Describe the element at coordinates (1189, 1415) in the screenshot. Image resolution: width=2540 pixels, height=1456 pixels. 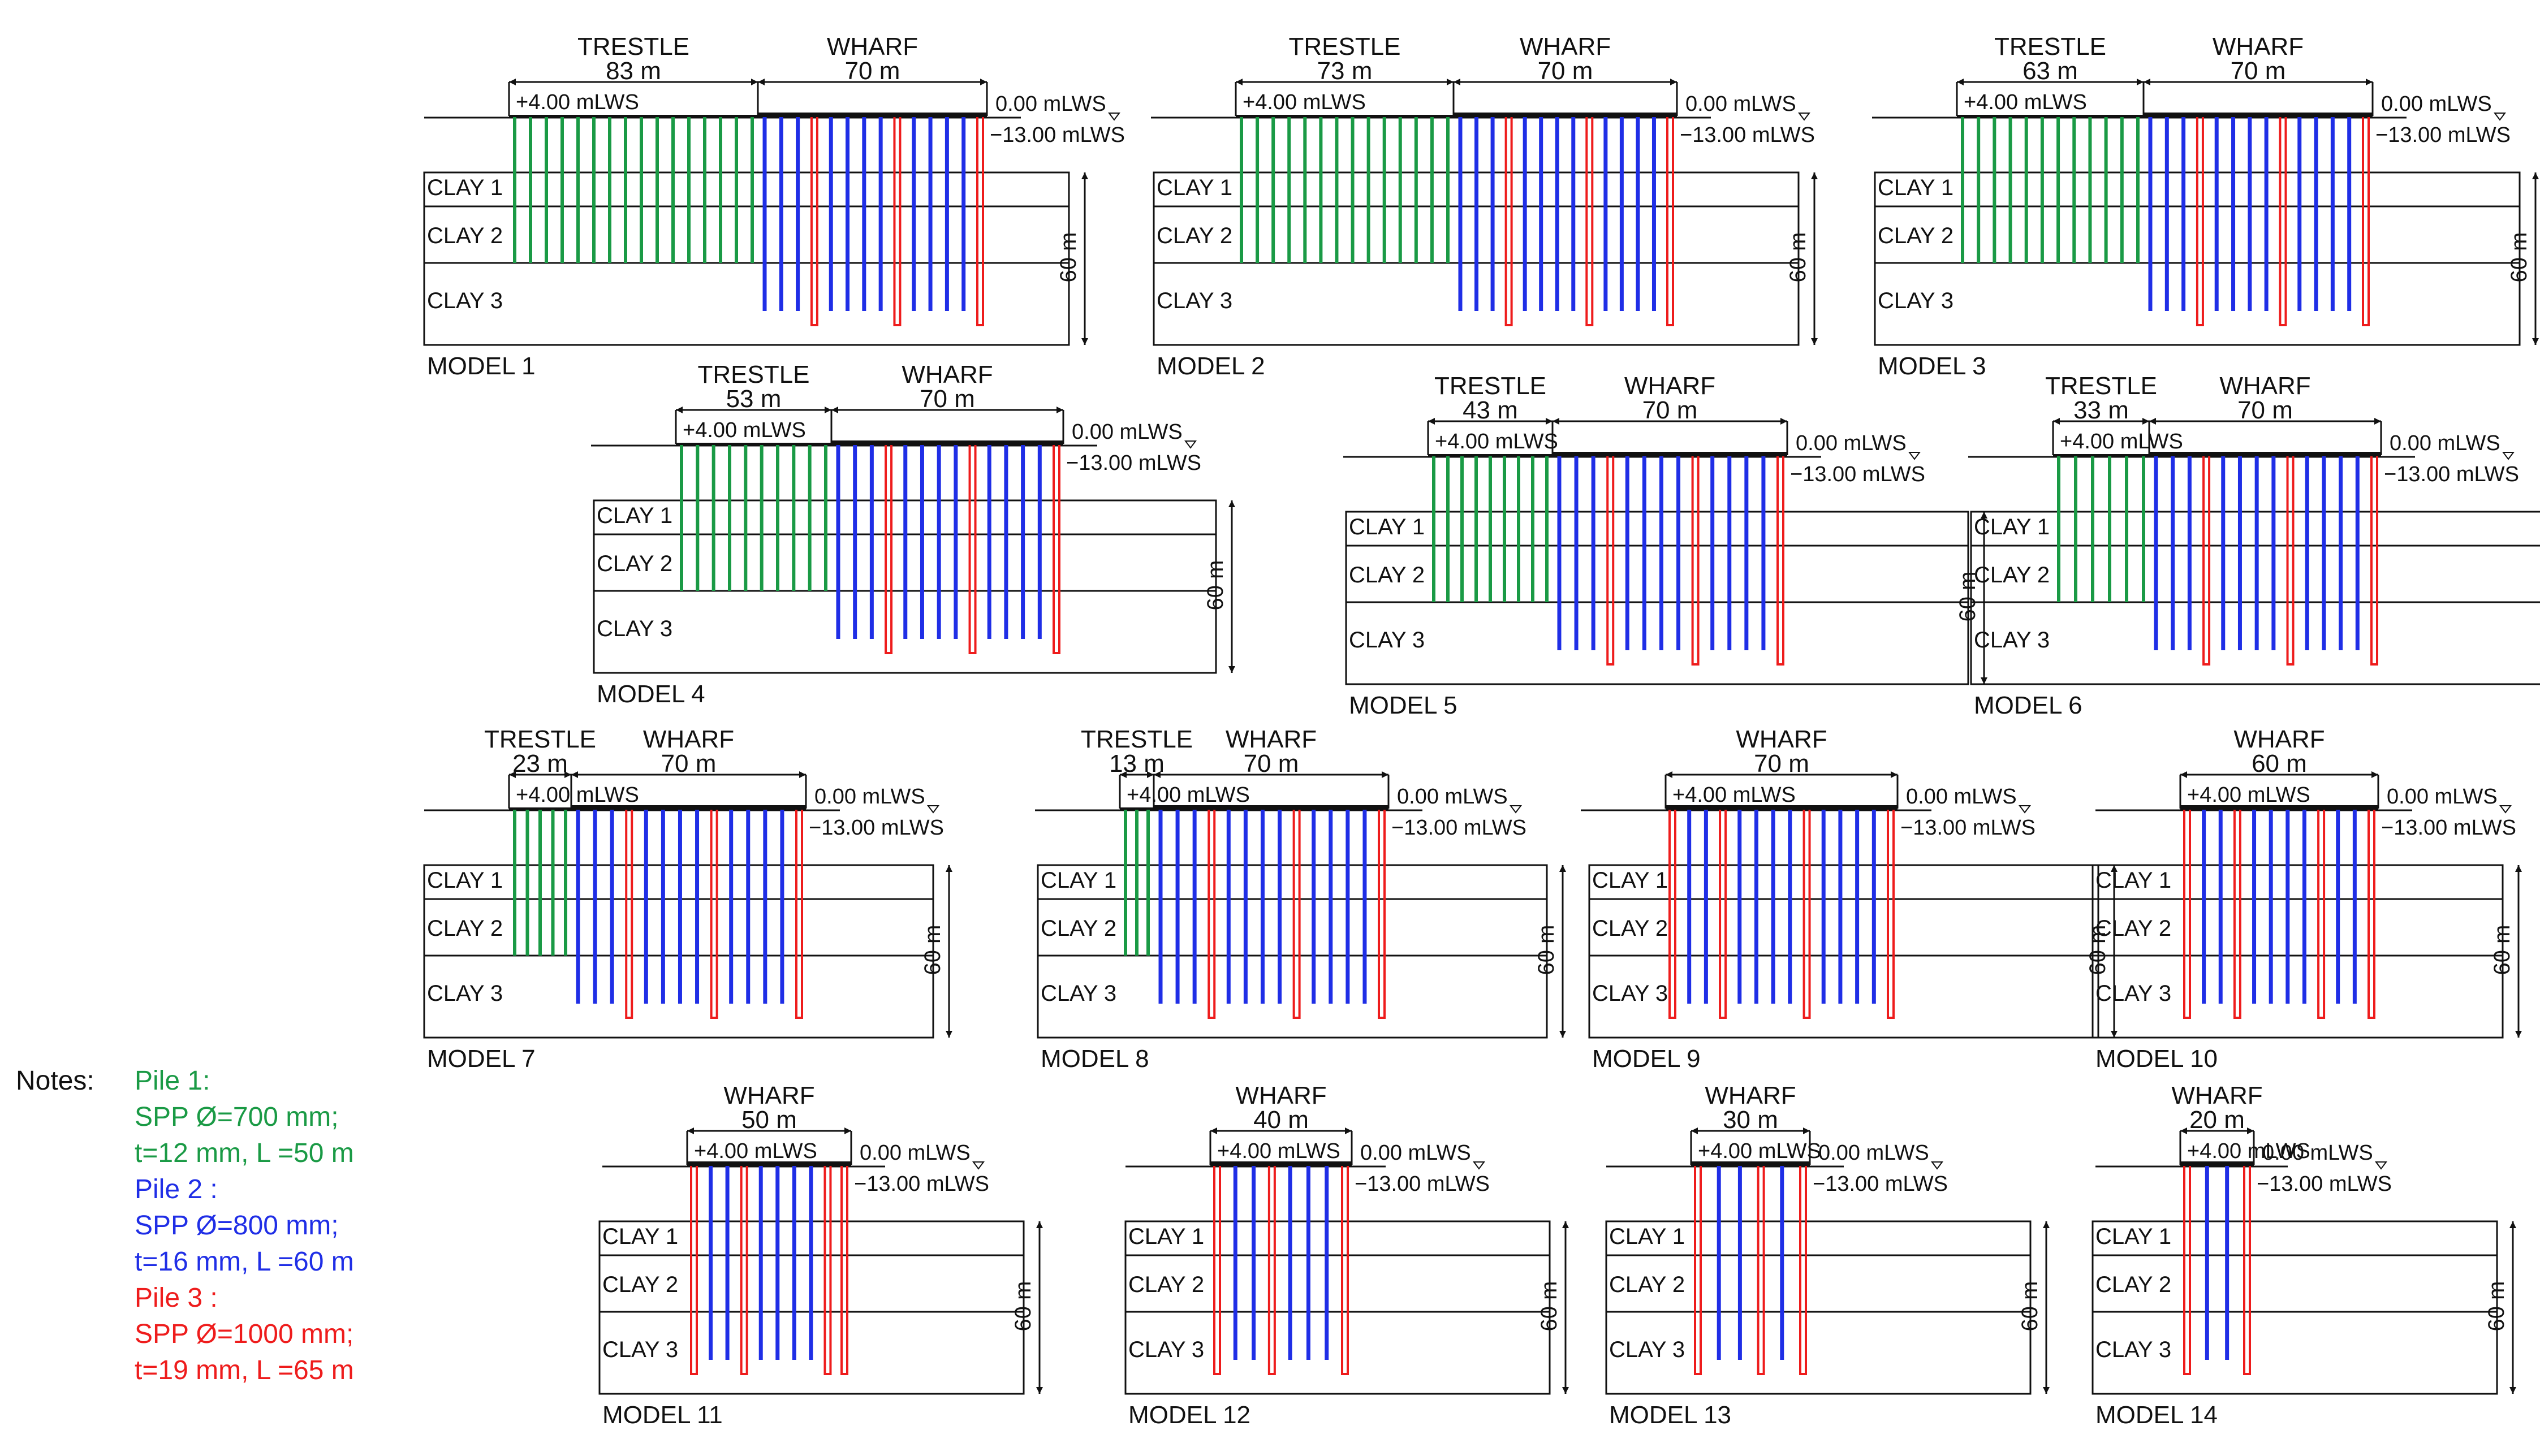
I see `model-name: MODEL 12` at that location.